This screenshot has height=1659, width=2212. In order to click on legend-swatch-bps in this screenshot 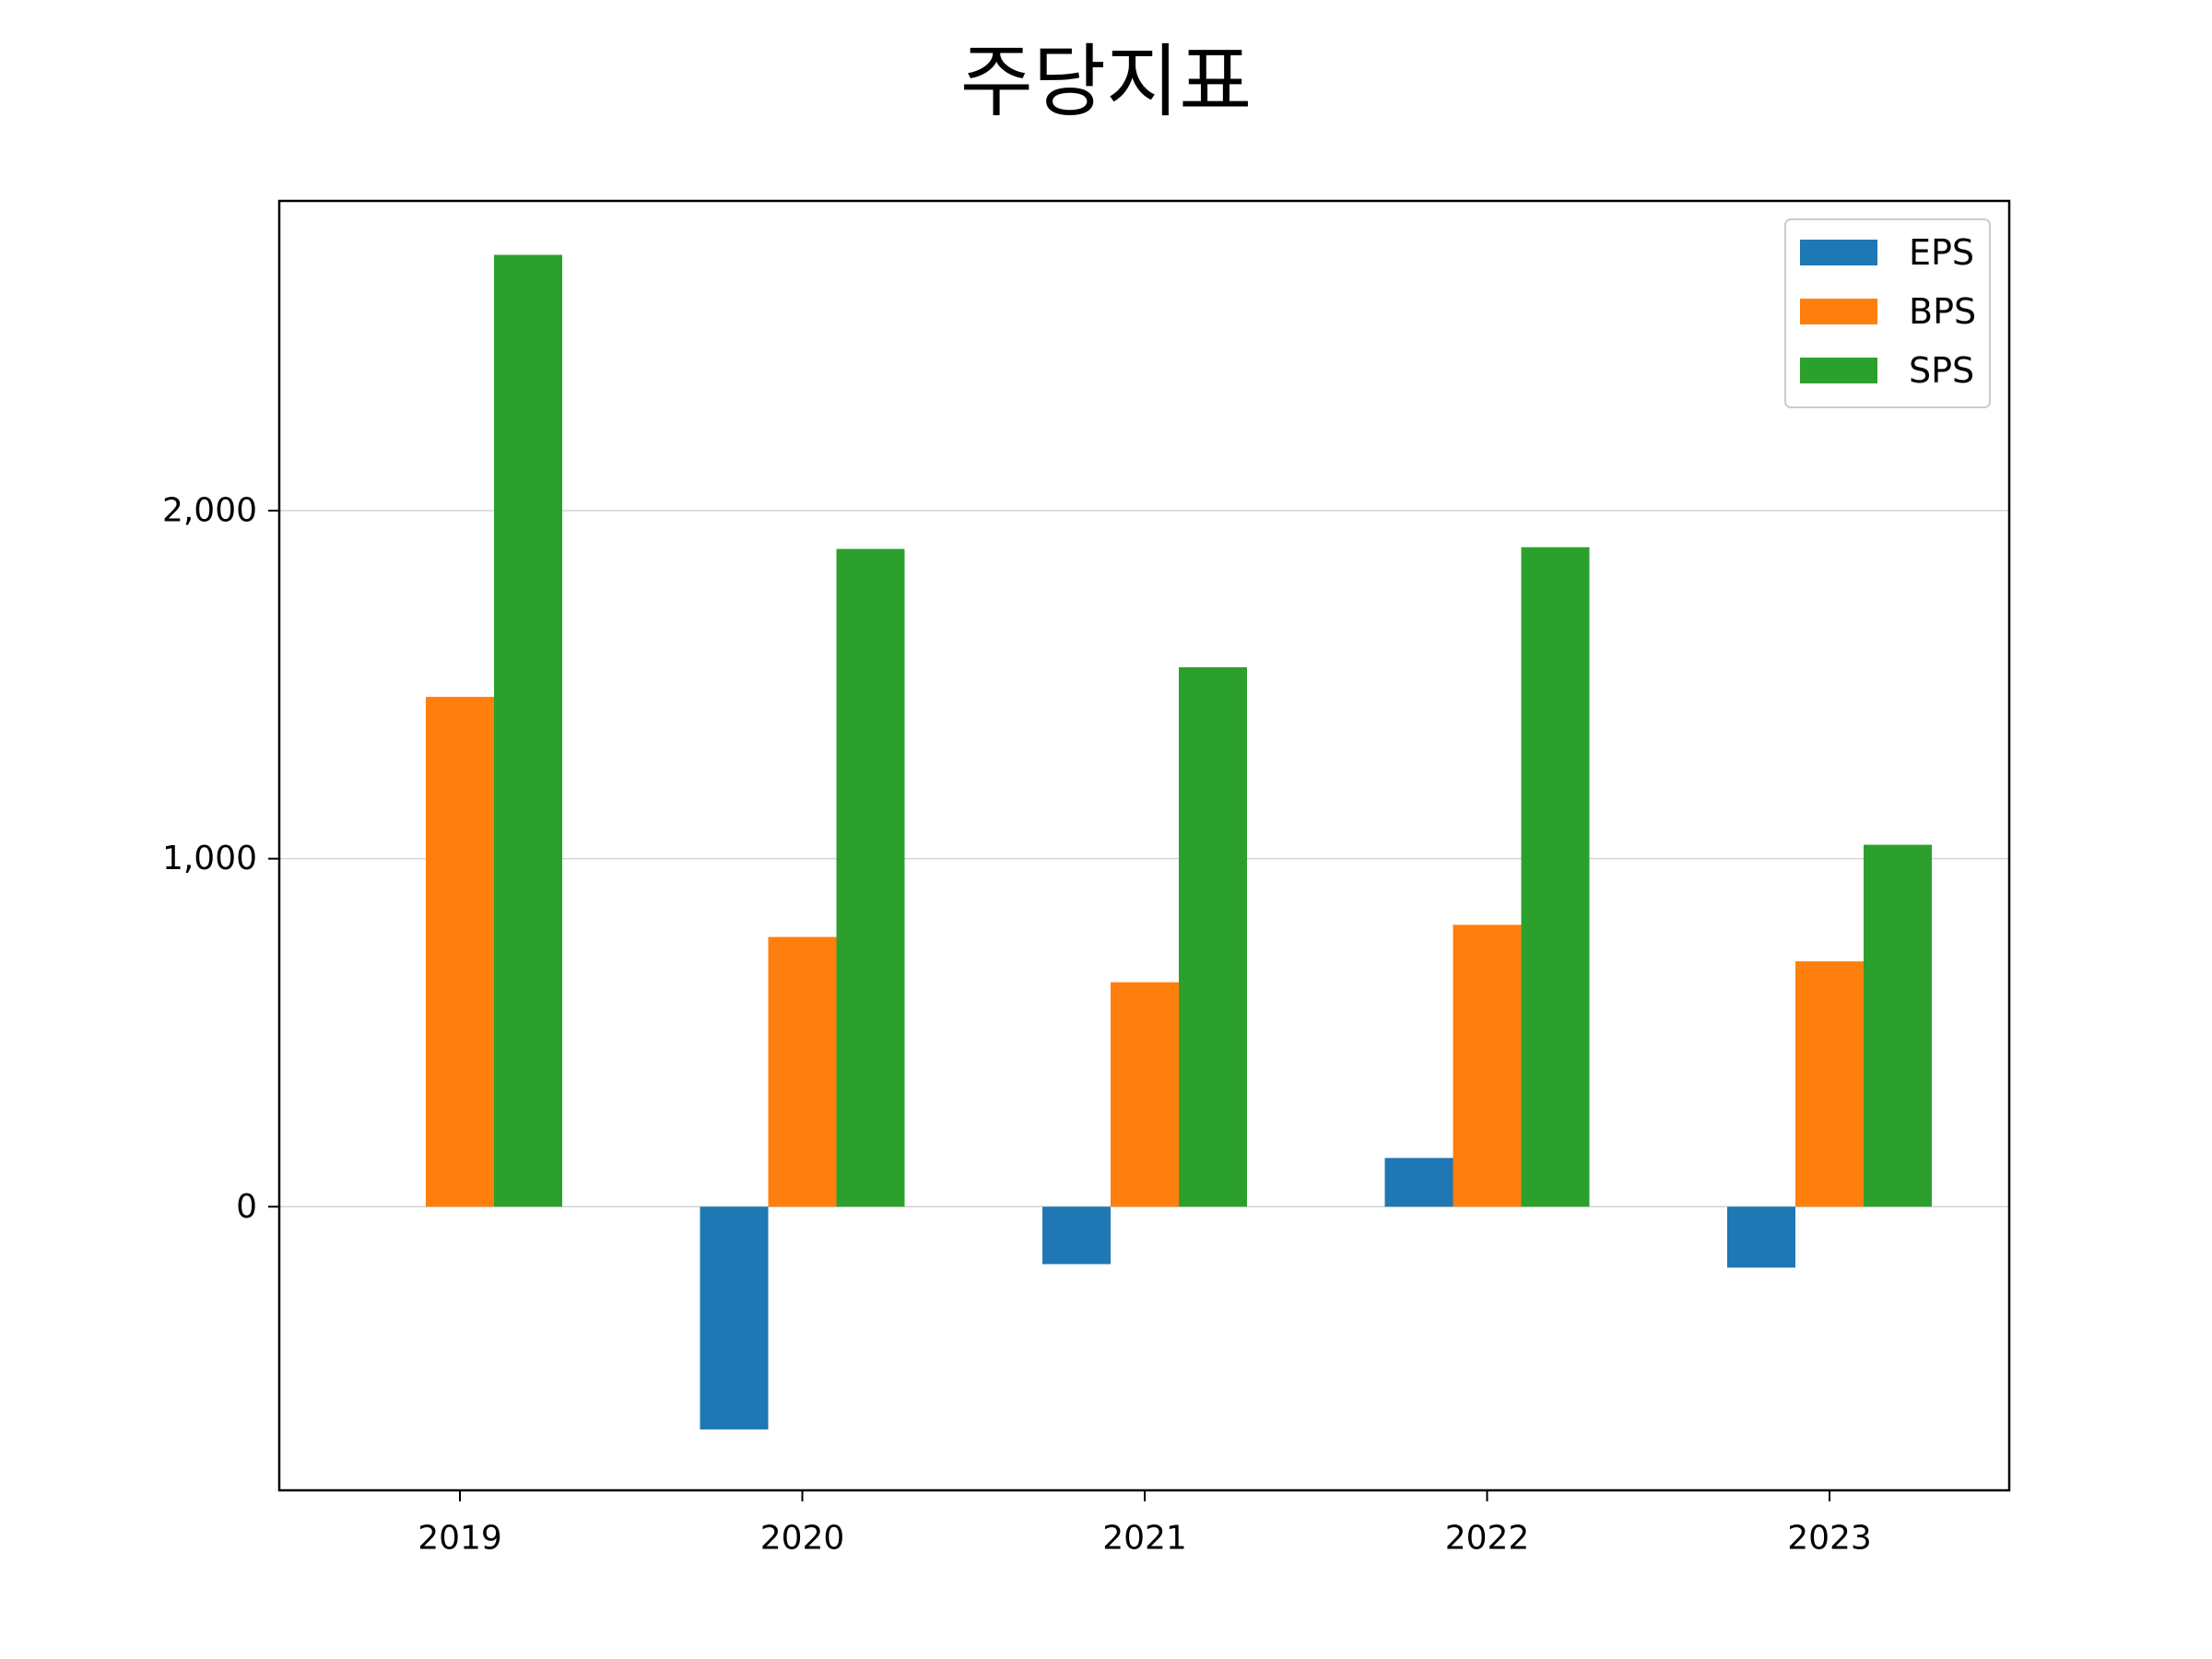, I will do `click(1838, 311)`.